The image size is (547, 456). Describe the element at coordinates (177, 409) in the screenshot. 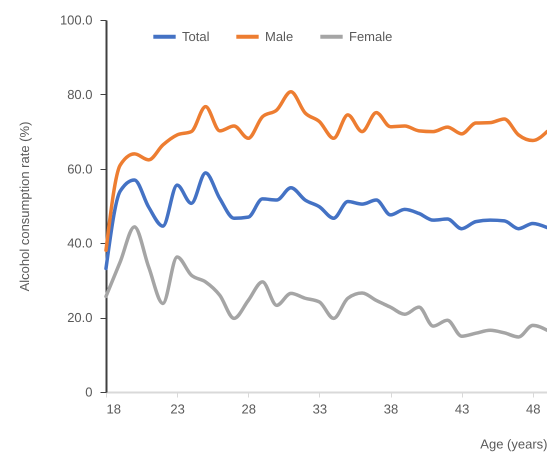

I see `x-tick-label: 23` at that location.